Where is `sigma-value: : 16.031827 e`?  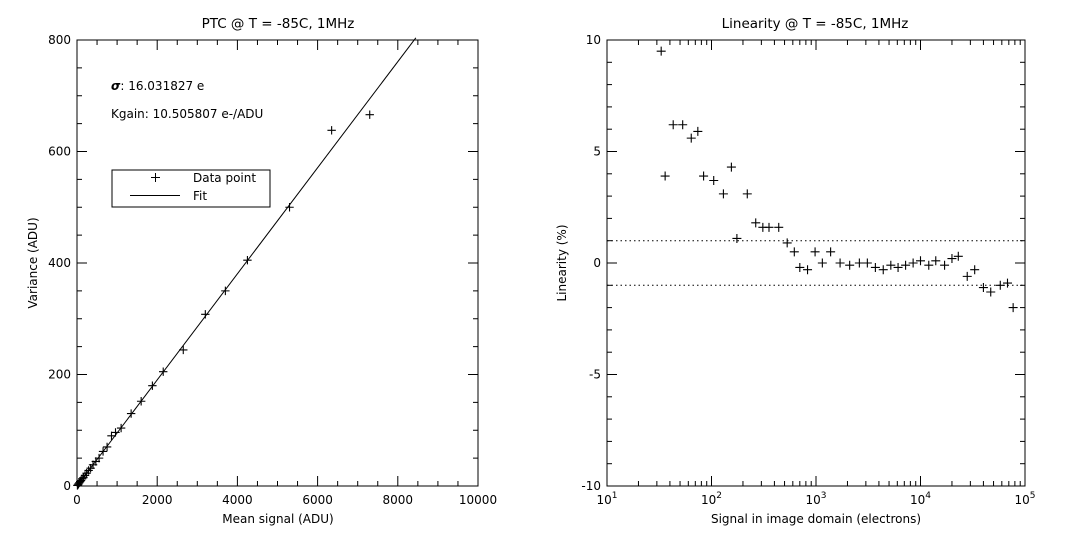 sigma-value: : 16.031827 e is located at coordinates (162, 86).